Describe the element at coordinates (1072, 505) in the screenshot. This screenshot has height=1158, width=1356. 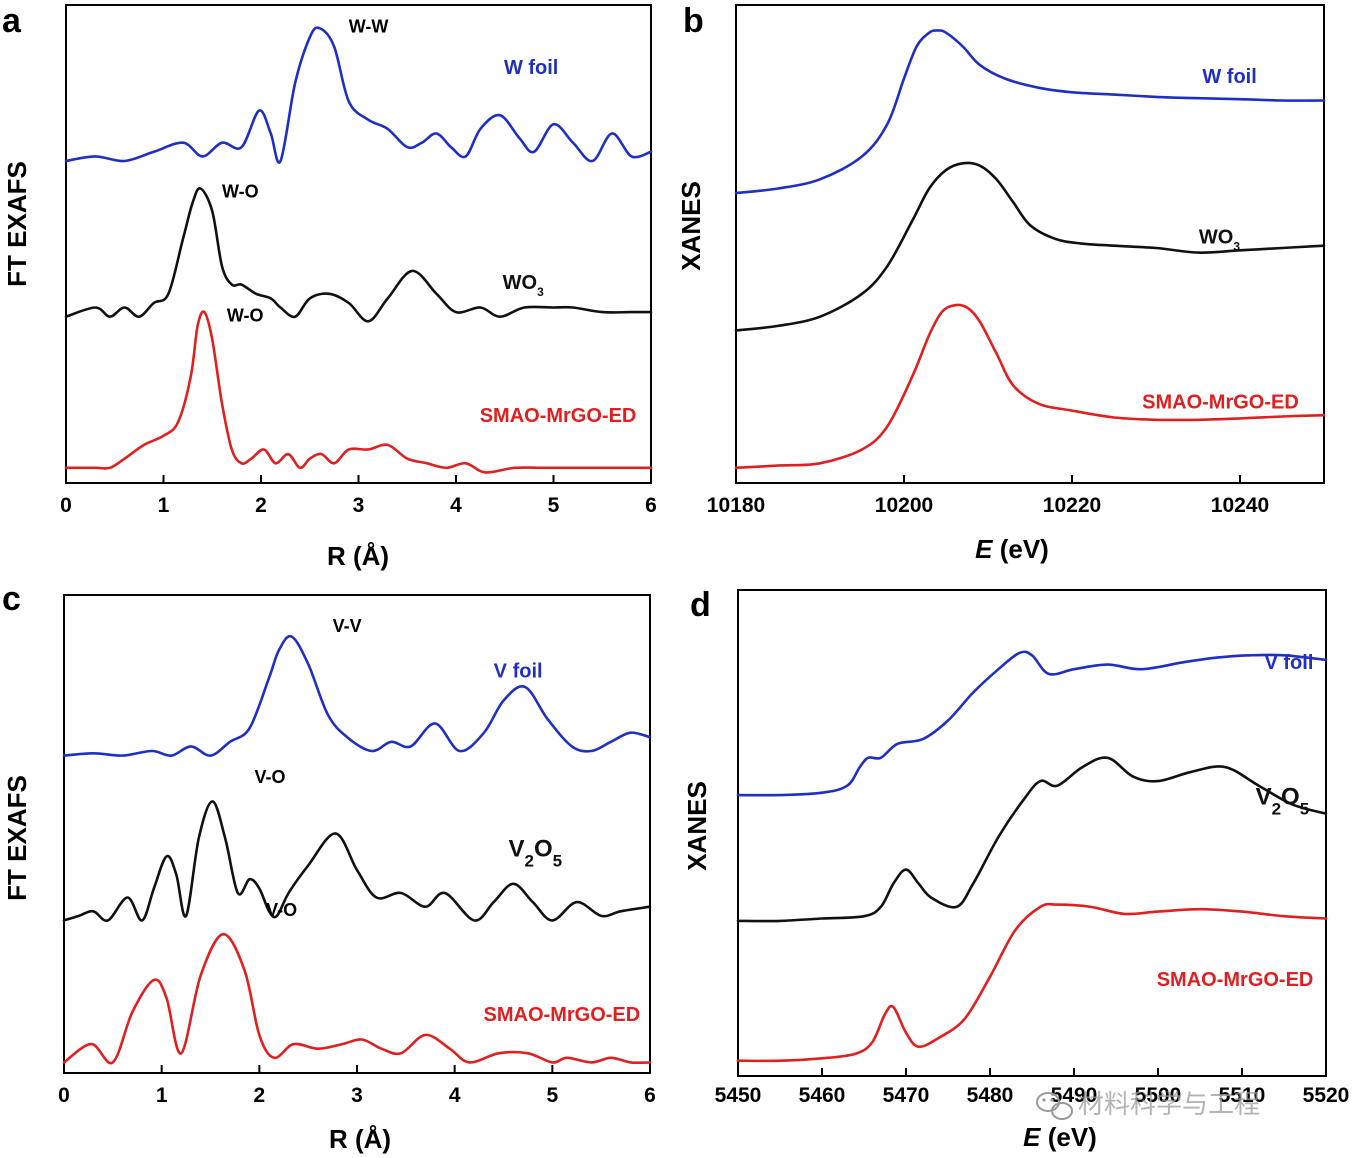
I see `panel-b-x-tick-label: 10220` at that location.